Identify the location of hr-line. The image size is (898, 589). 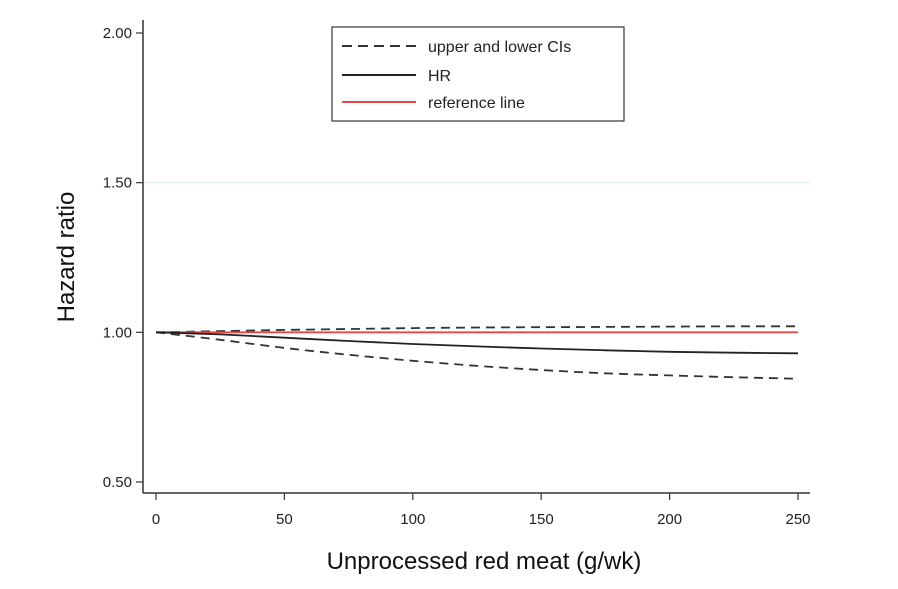
(477, 343).